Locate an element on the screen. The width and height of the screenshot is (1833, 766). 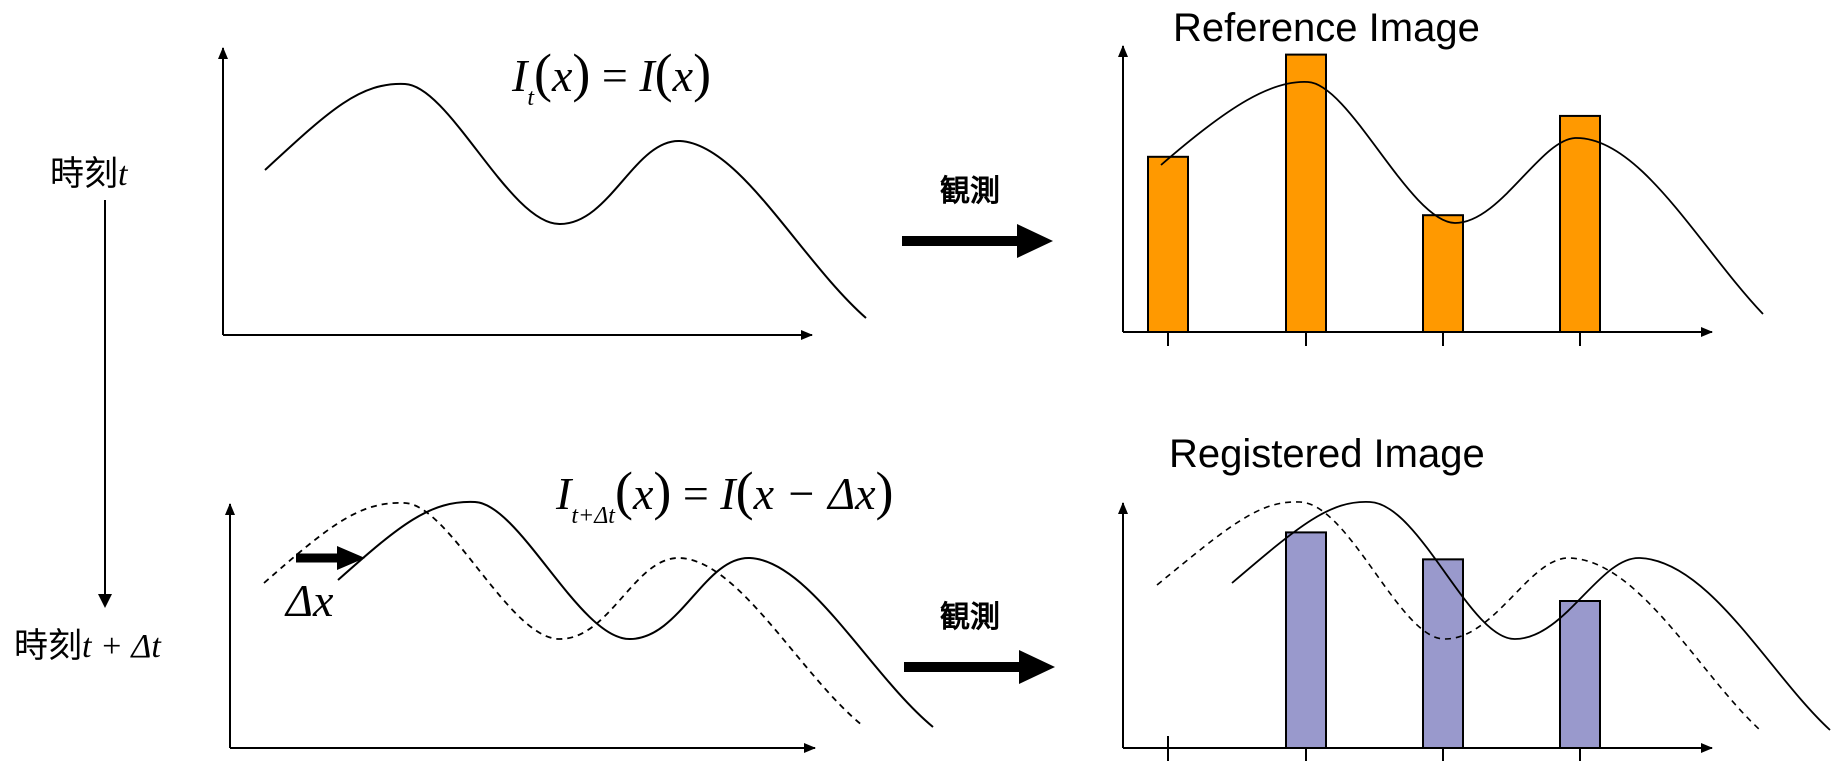
eq-top-rhs-arg: x is located at coordinates (683, 75).